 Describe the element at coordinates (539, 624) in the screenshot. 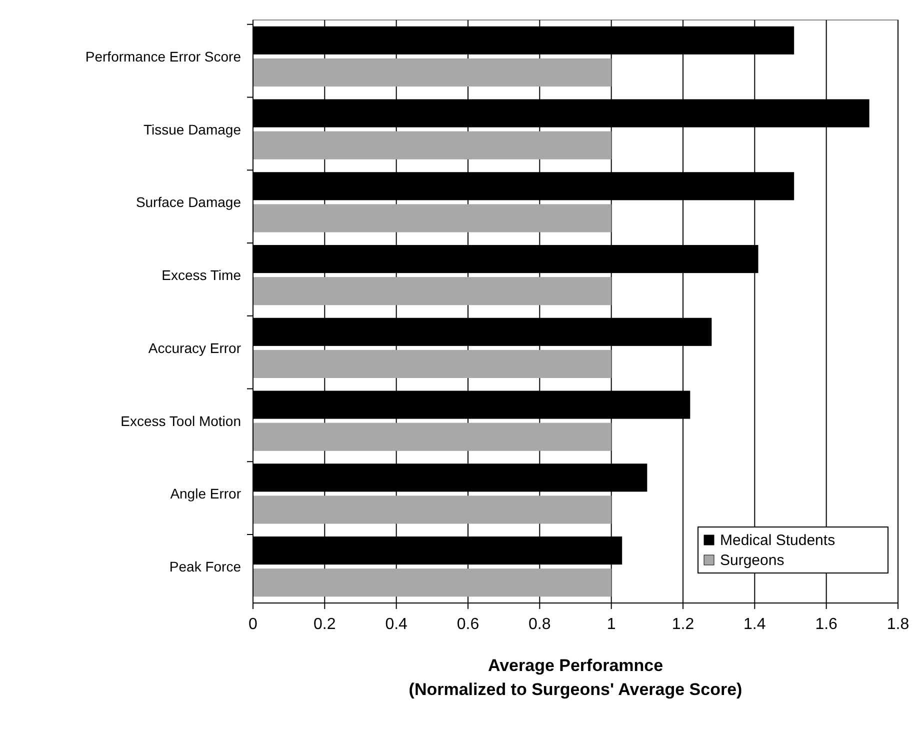

I see `x-tick-label: 0.8` at that location.